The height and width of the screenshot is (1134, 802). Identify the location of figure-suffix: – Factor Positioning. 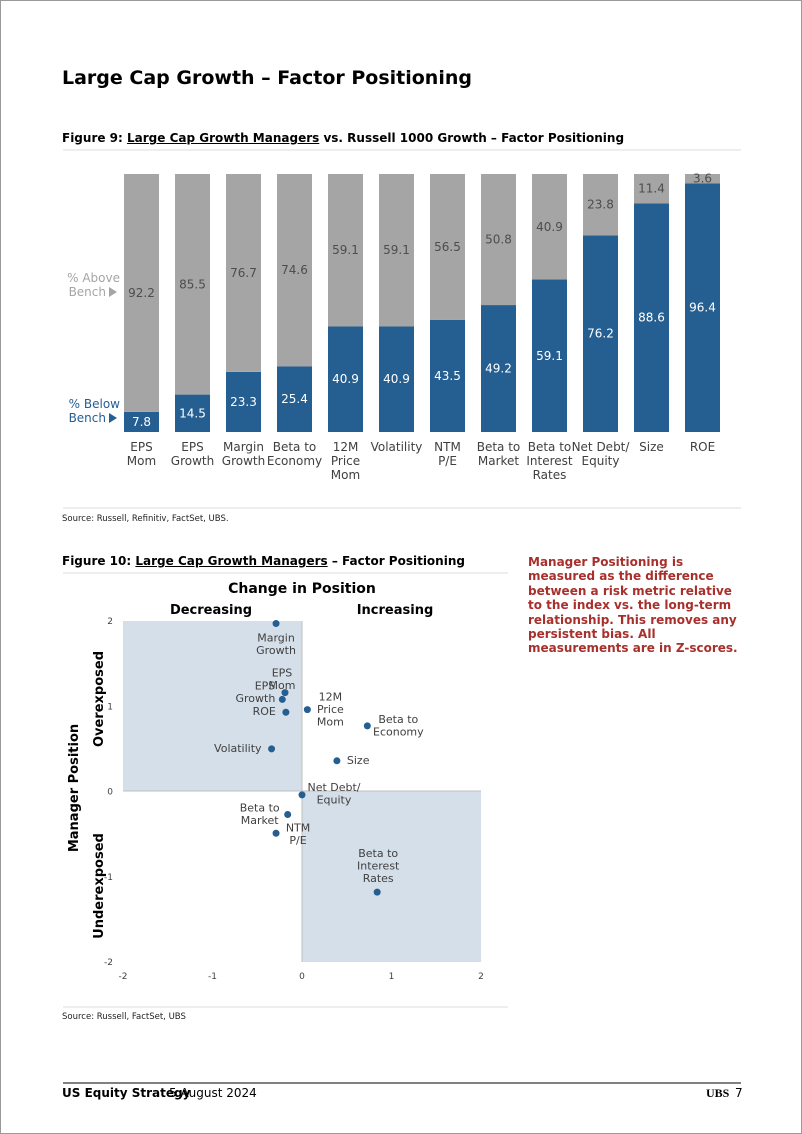
(398, 561).